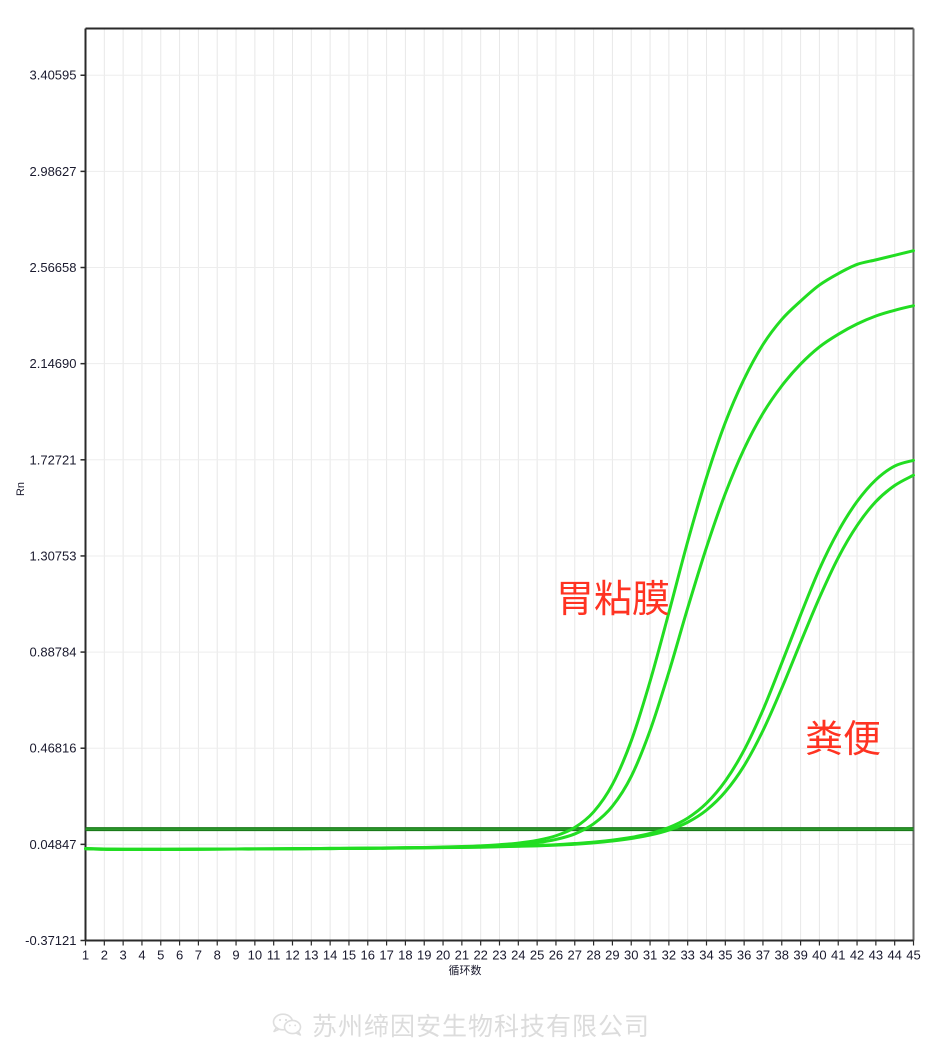 This screenshot has width=940, height=1054. Describe the element at coordinates (53, 748) in the screenshot. I see `y-axis-tick-label: 0.46816` at that location.